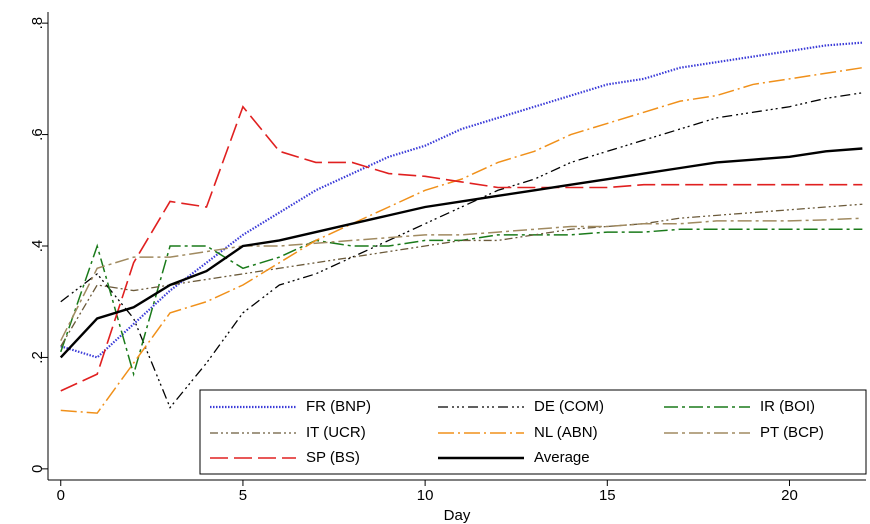 Image resolution: width=870 pixels, height=524 pixels. What do you see at coordinates (37, 246) in the screenshot?
I see `y-tick-label: .4` at bounding box center [37, 246].